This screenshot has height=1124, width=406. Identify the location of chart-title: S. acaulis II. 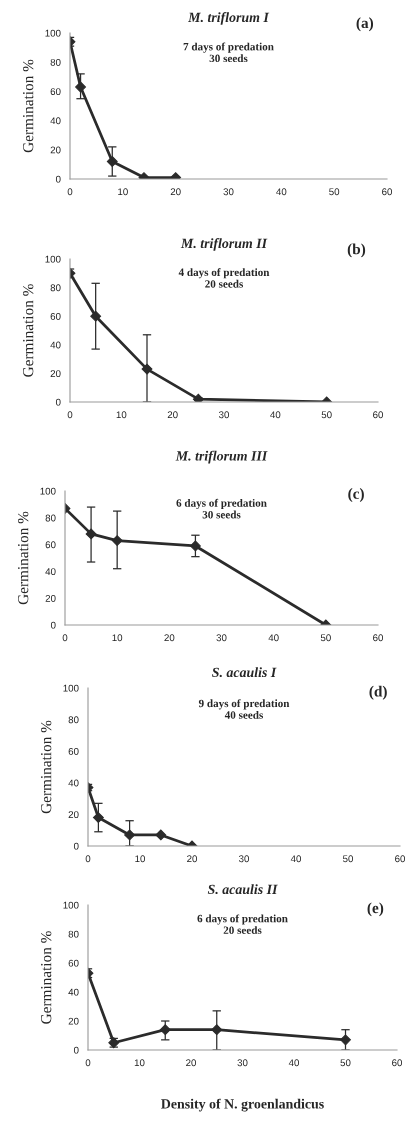
(242, 889).